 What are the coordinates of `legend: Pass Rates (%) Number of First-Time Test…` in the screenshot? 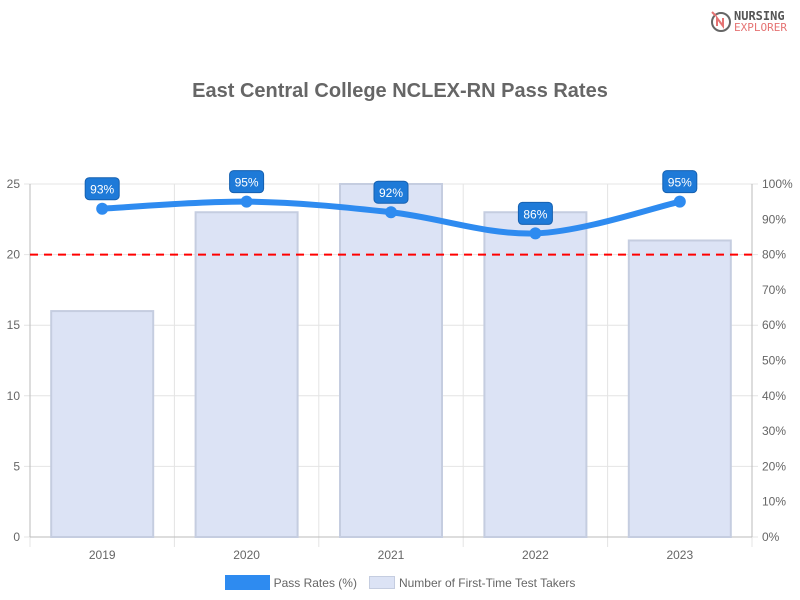 It's located at (400, 582).